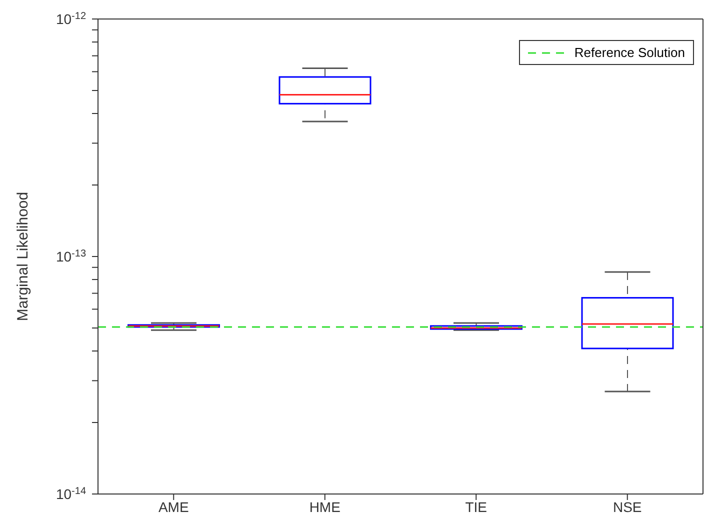 This screenshot has width=708, height=530. Describe the element at coordinates (71, 18) in the screenshot. I see `y-tick-label: 10$^{-12}$` at that location.